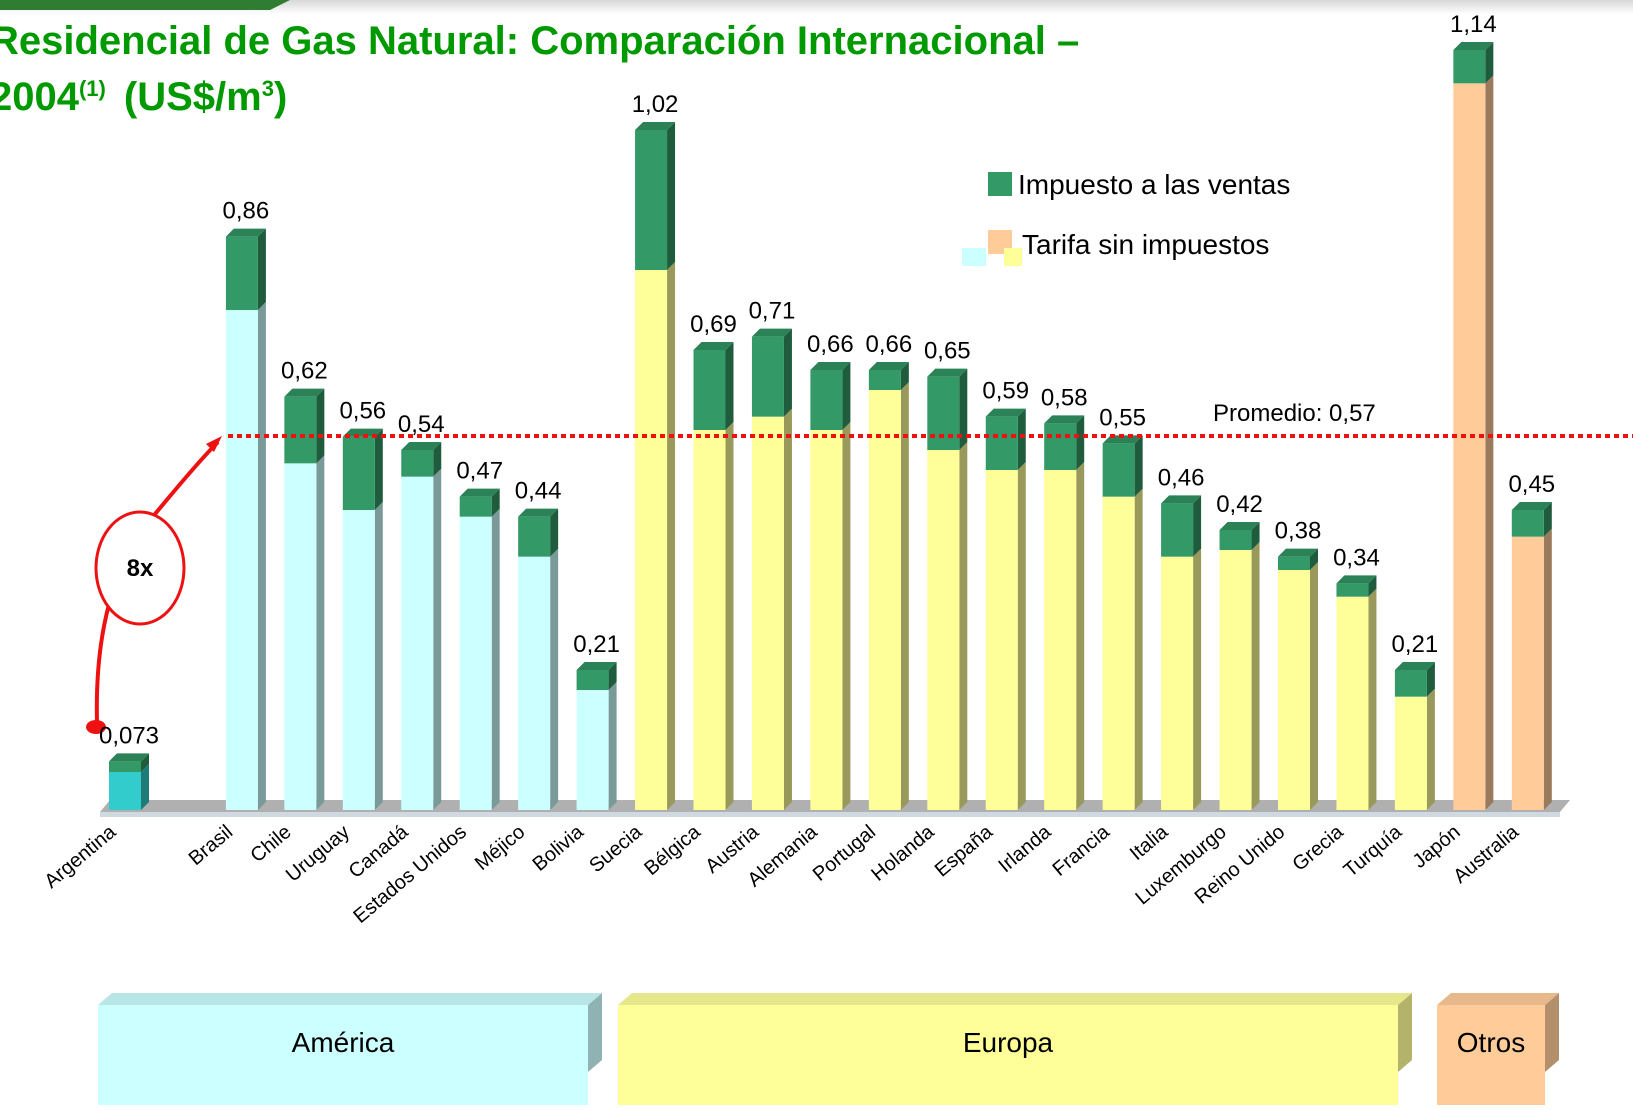 The width and height of the screenshot is (1633, 1110). What do you see at coordinates (772, 311) in the screenshot?
I see `total-label: 0,71` at bounding box center [772, 311].